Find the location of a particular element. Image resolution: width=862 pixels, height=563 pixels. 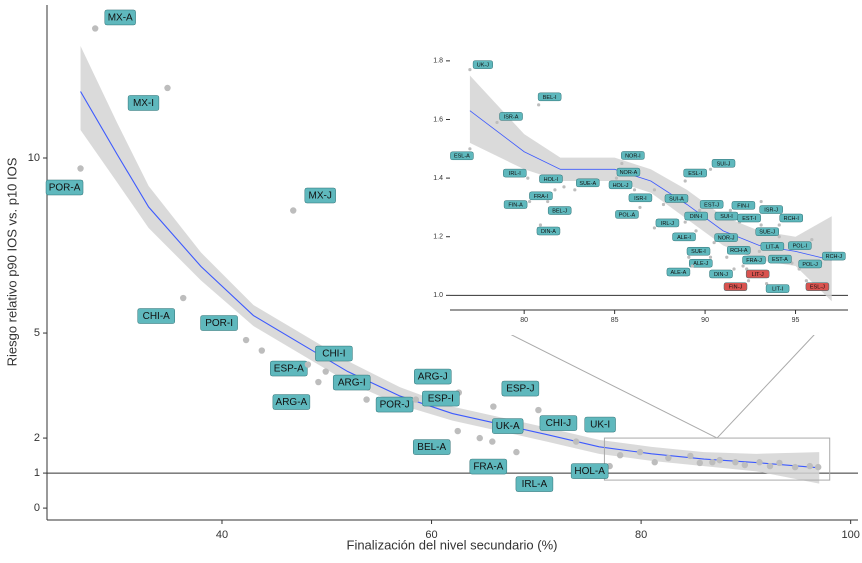

y-tick-label: 1 is located at coordinates (37, 473).